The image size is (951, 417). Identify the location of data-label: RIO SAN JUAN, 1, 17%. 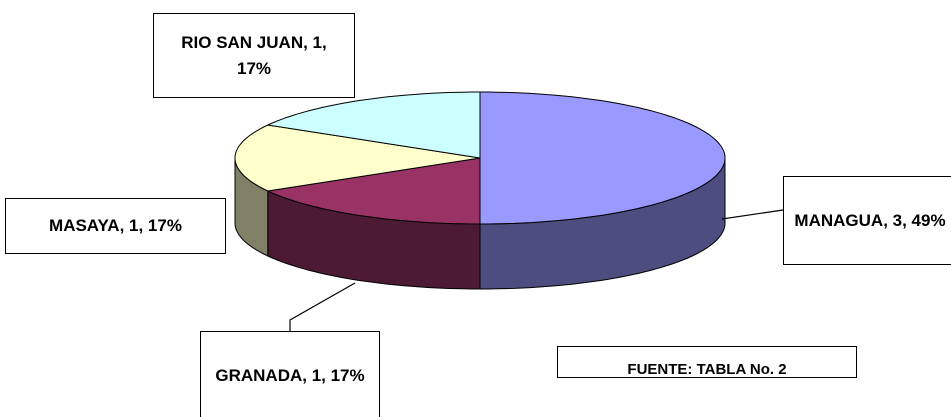
(254, 55).